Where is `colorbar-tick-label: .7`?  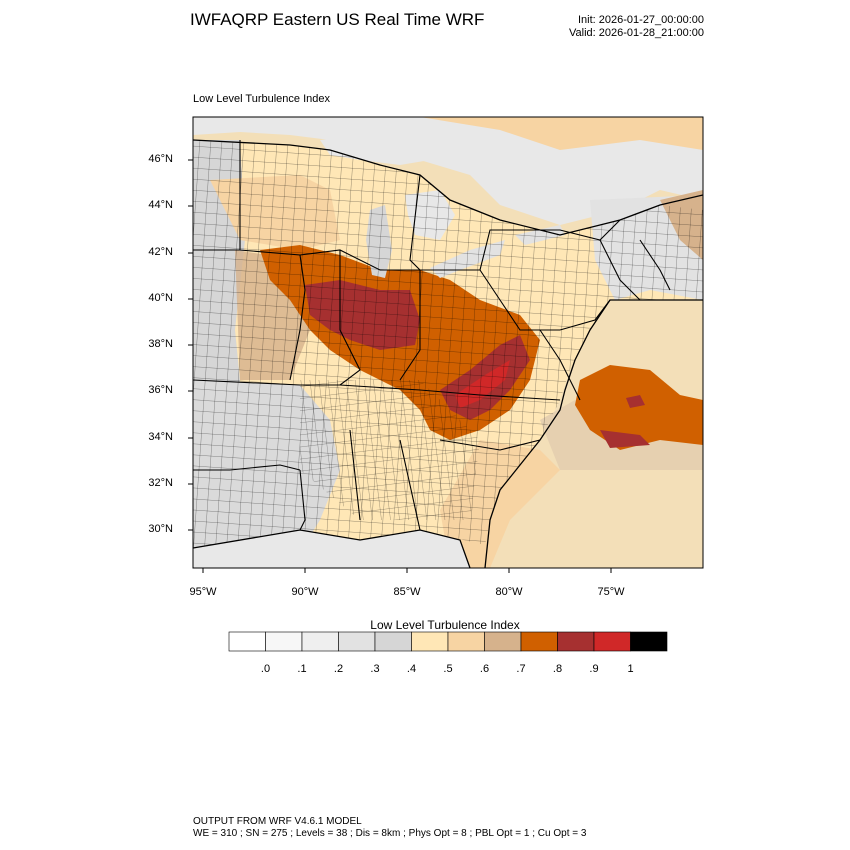 colorbar-tick-label: .7 is located at coordinates (521, 669).